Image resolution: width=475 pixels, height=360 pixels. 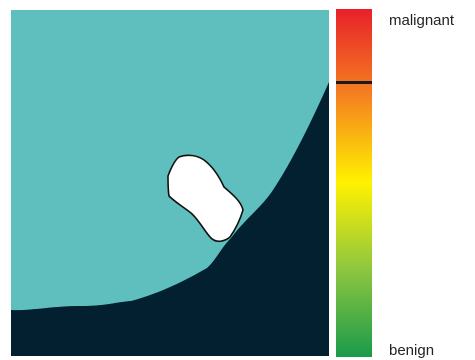 What do you see at coordinates (354, 183) in the screenshot?
I see `risk-scale-bar` at bounding box center [354, 183].